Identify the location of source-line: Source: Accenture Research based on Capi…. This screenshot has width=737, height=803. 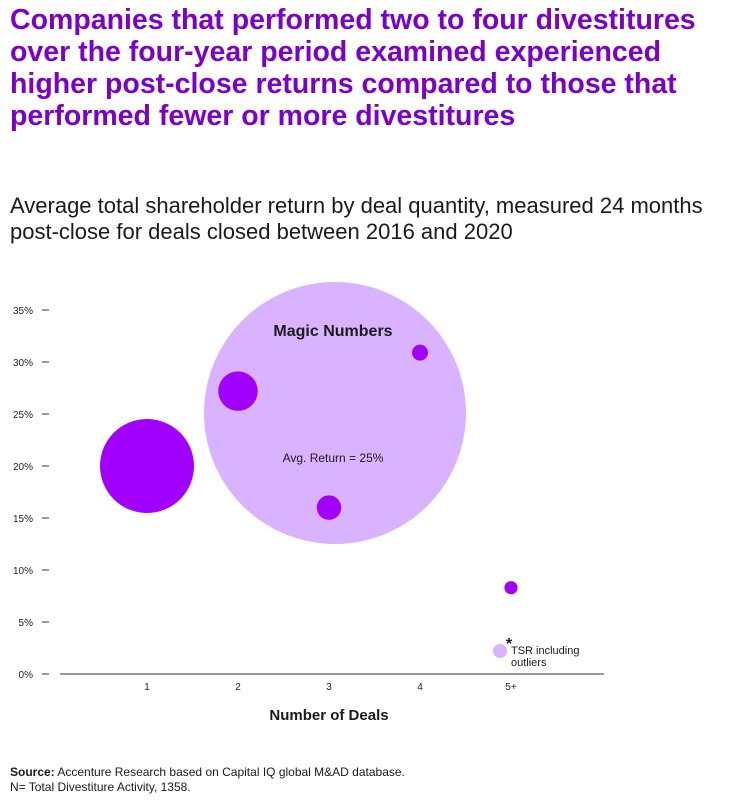
(207, 772).